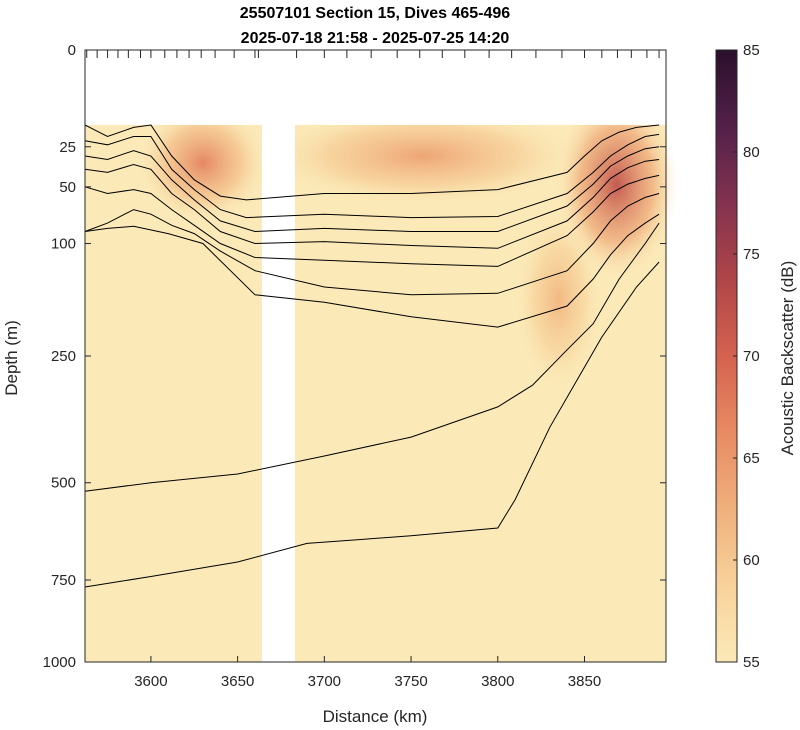 The height and width of the screenshot is (730, 800). Describe the element at coordinates (63, 580) in the screenshot. I see `y-tick-label: 750` at that location.